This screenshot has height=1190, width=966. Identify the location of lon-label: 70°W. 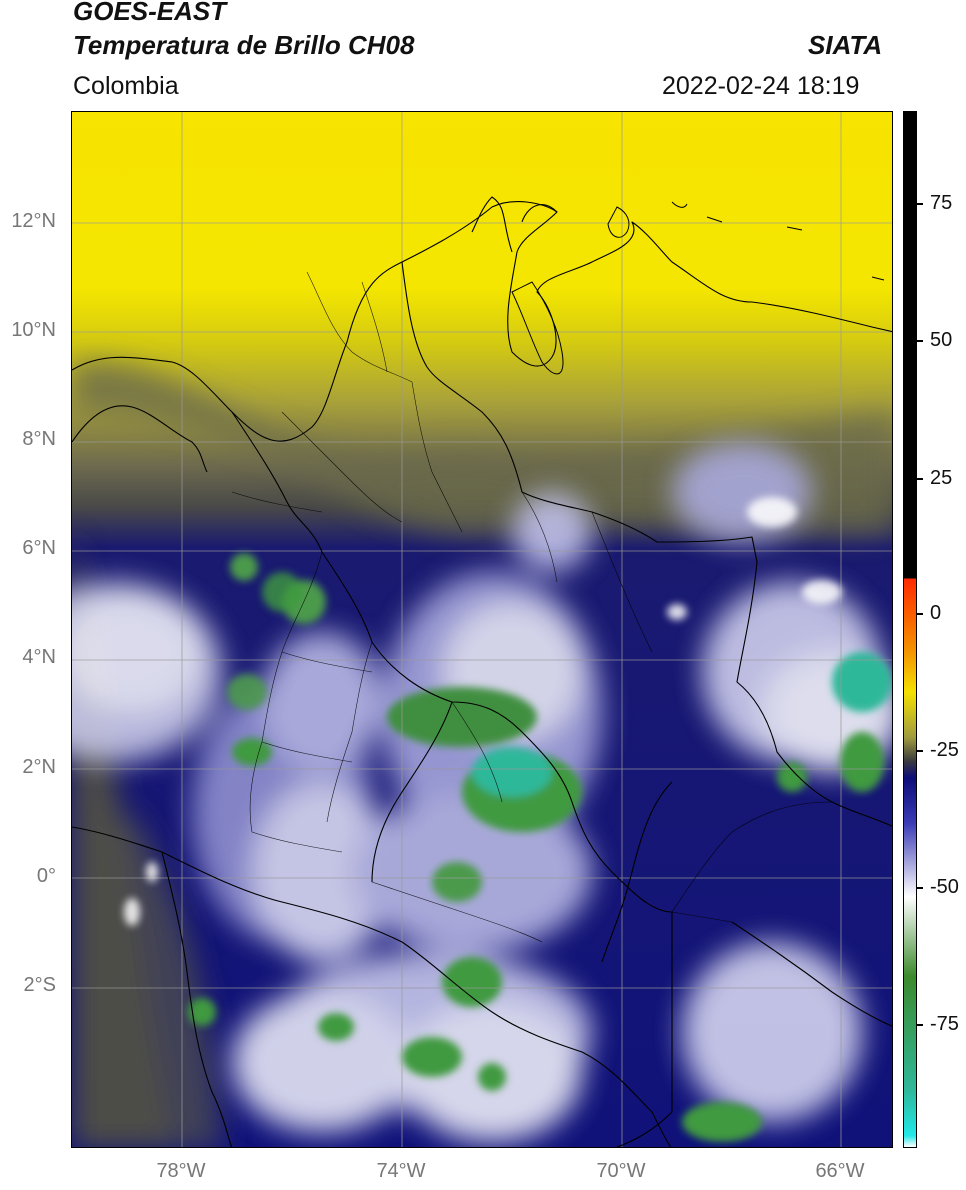
(621, 1171).